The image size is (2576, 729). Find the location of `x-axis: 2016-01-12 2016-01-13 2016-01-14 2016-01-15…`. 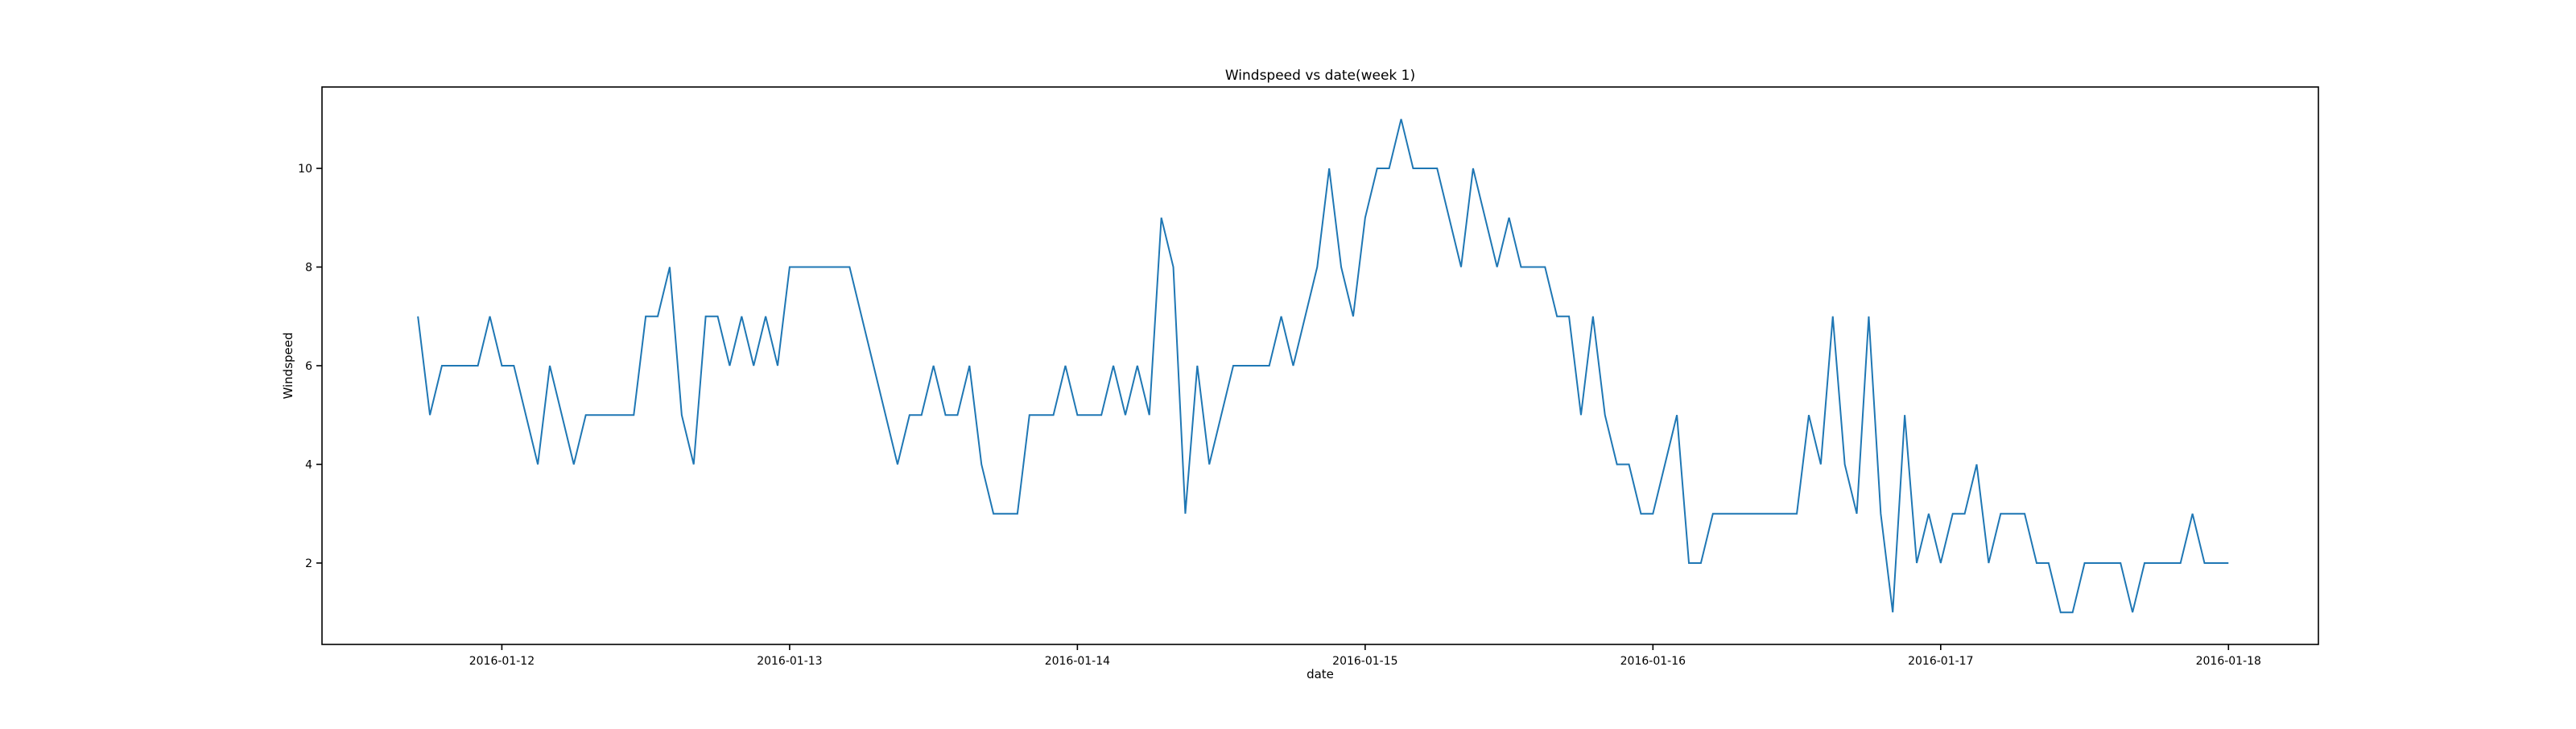

x-axis: 2016-01-12 2016-01-13 2016-01-14 2016-01-15… is located at coordinates (1365, 656).